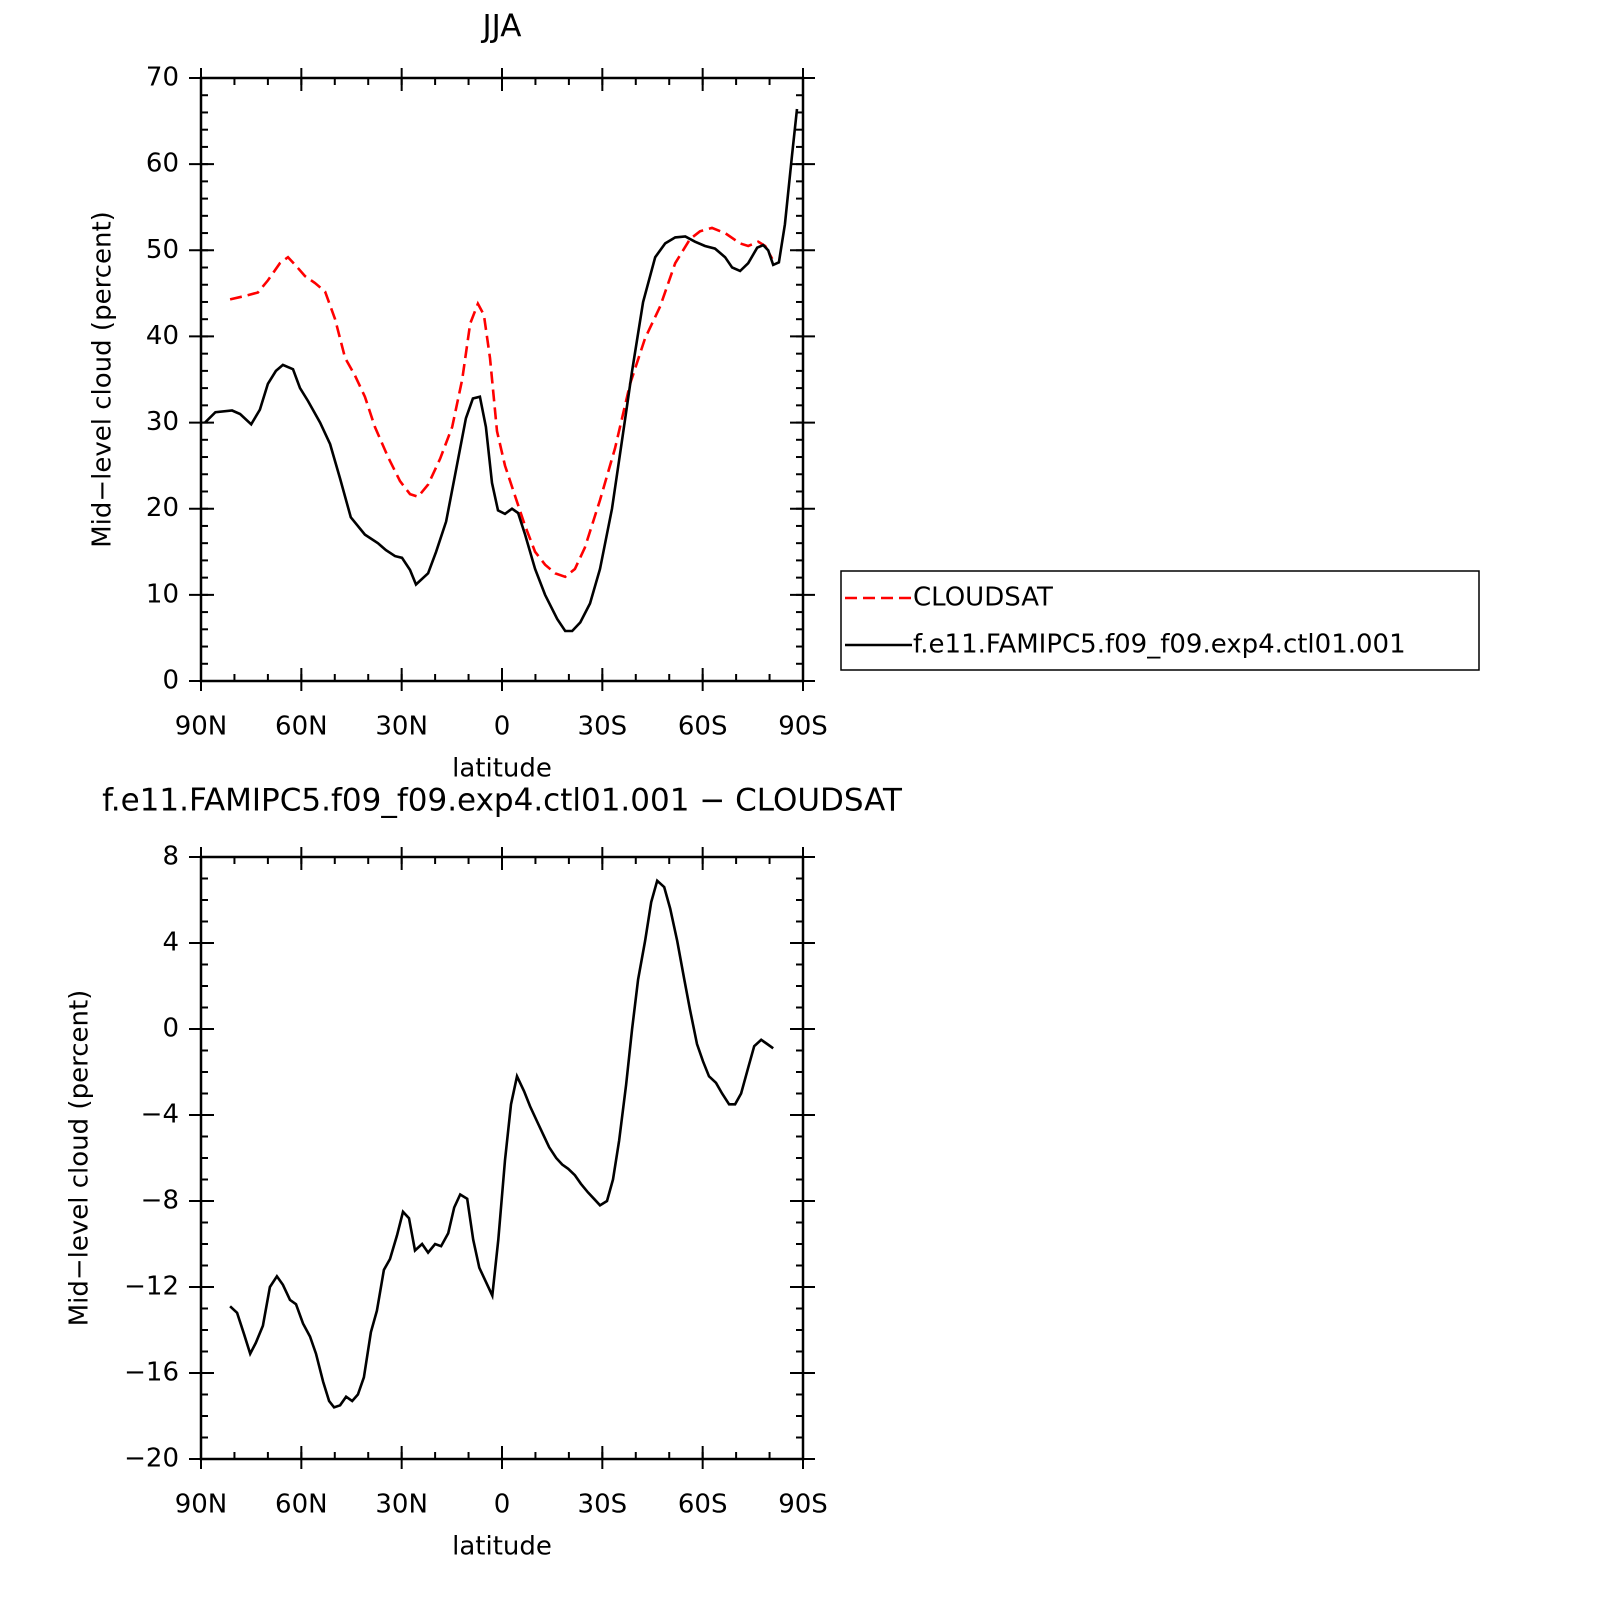  Describe the element at coordinates (160, 1115) in the screenshot. I see `y-tick-label: −4` at that location.